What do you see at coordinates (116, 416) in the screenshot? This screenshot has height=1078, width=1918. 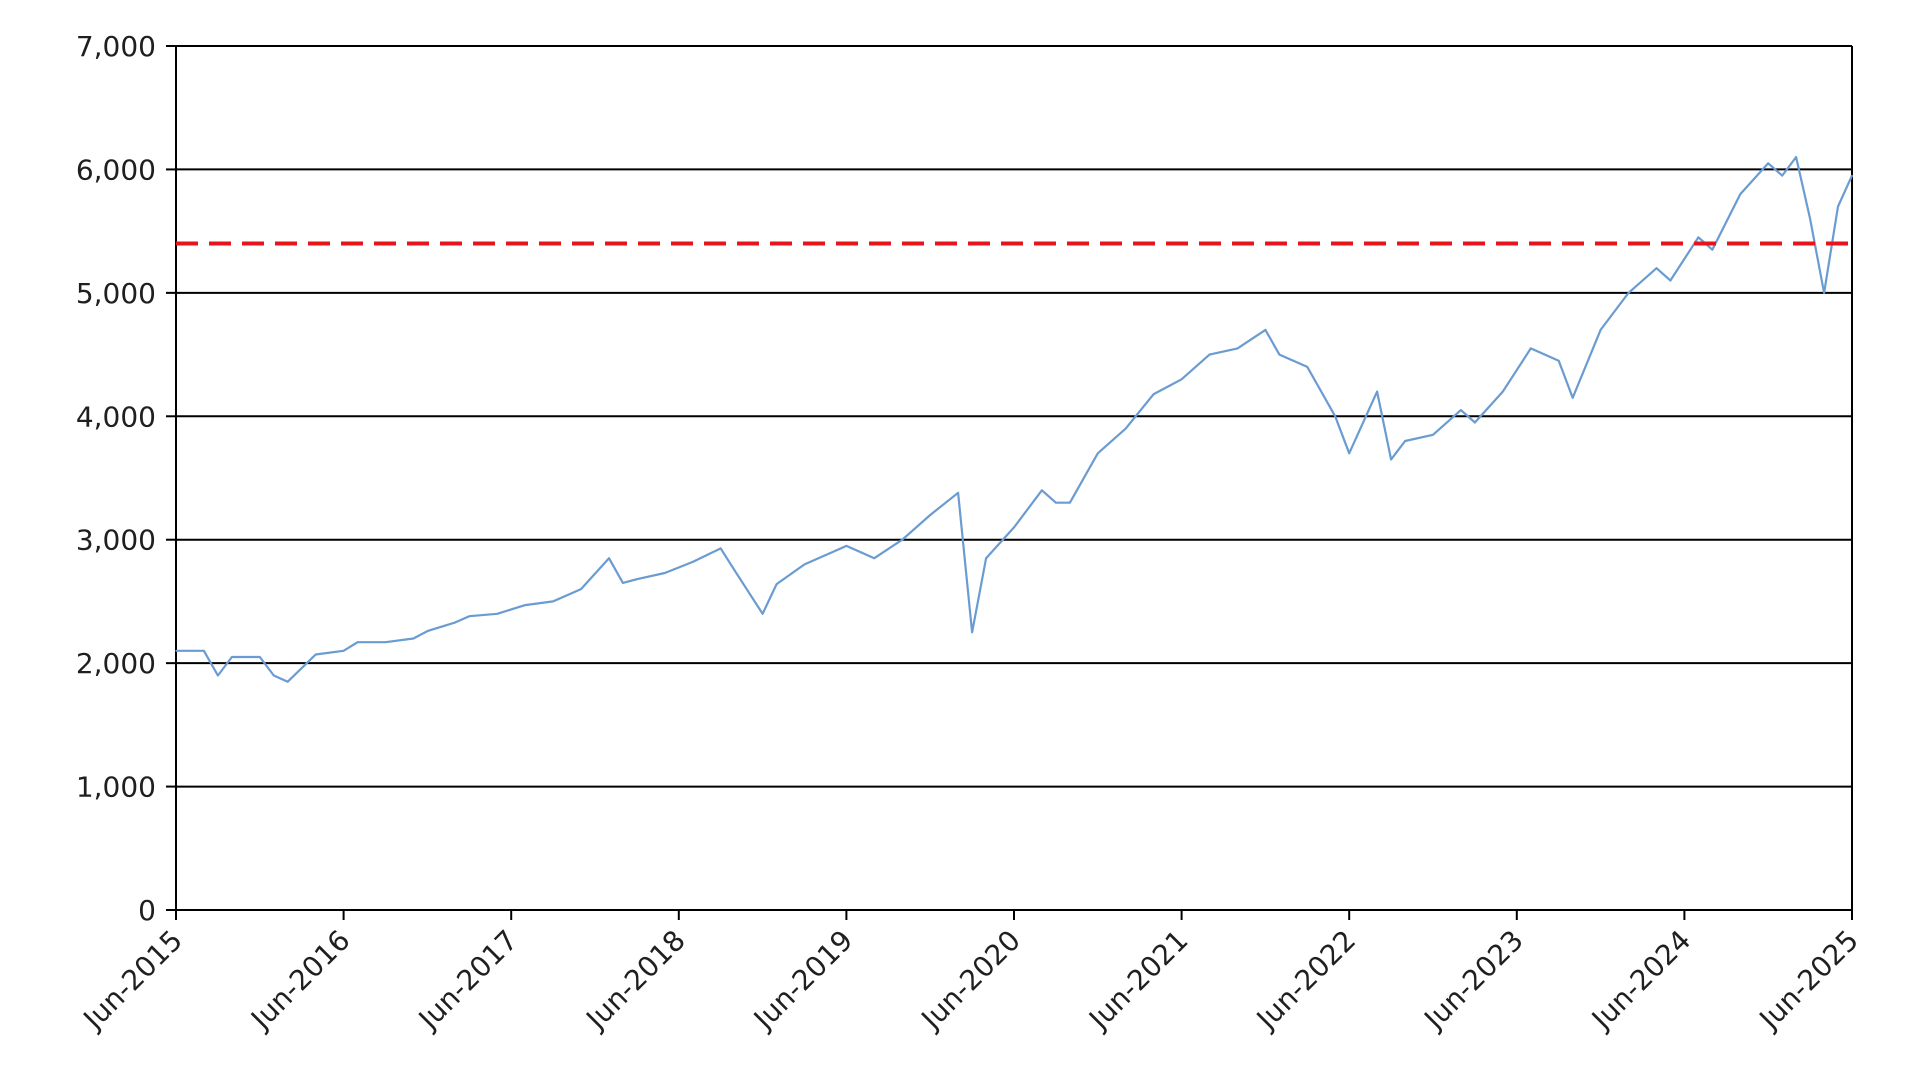 I see `y-tick-label: 4,000` at bounding box center [116, 416].